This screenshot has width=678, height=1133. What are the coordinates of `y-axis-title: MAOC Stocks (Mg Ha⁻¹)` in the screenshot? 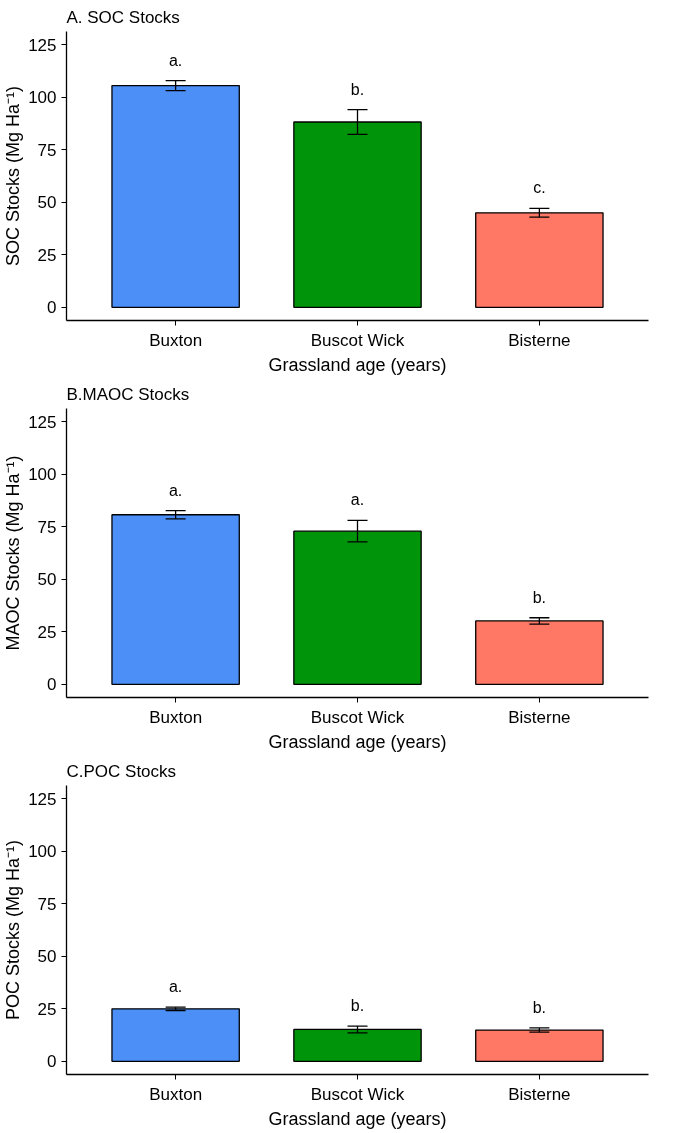 It's located at (13, 553).